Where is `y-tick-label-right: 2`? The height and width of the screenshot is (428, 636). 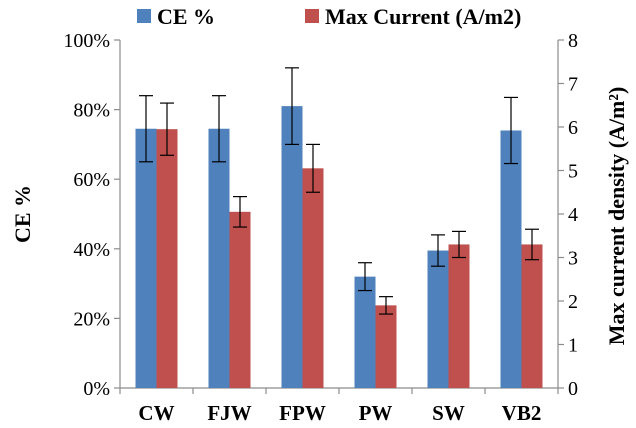
y-tick-label-right: 2 is located at coordinates (573, 302).